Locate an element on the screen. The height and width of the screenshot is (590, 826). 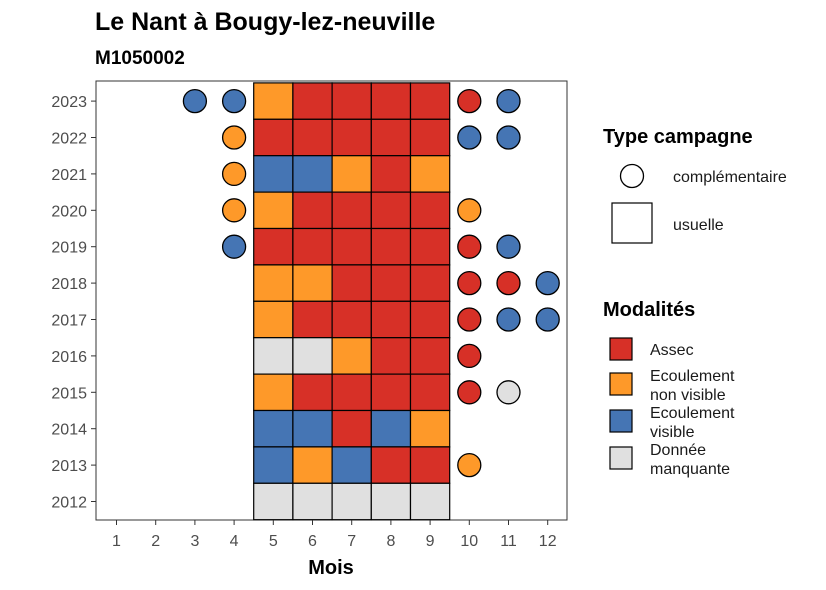
y-tick-label: 2012 is located at coordinates (69, 503).